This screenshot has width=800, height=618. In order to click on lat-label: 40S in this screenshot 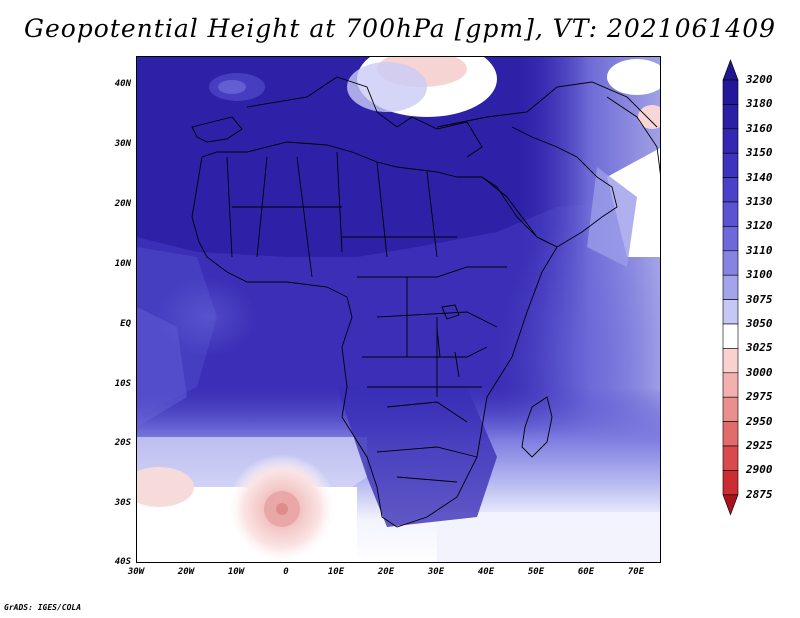, I will do `click(122, 562)`.